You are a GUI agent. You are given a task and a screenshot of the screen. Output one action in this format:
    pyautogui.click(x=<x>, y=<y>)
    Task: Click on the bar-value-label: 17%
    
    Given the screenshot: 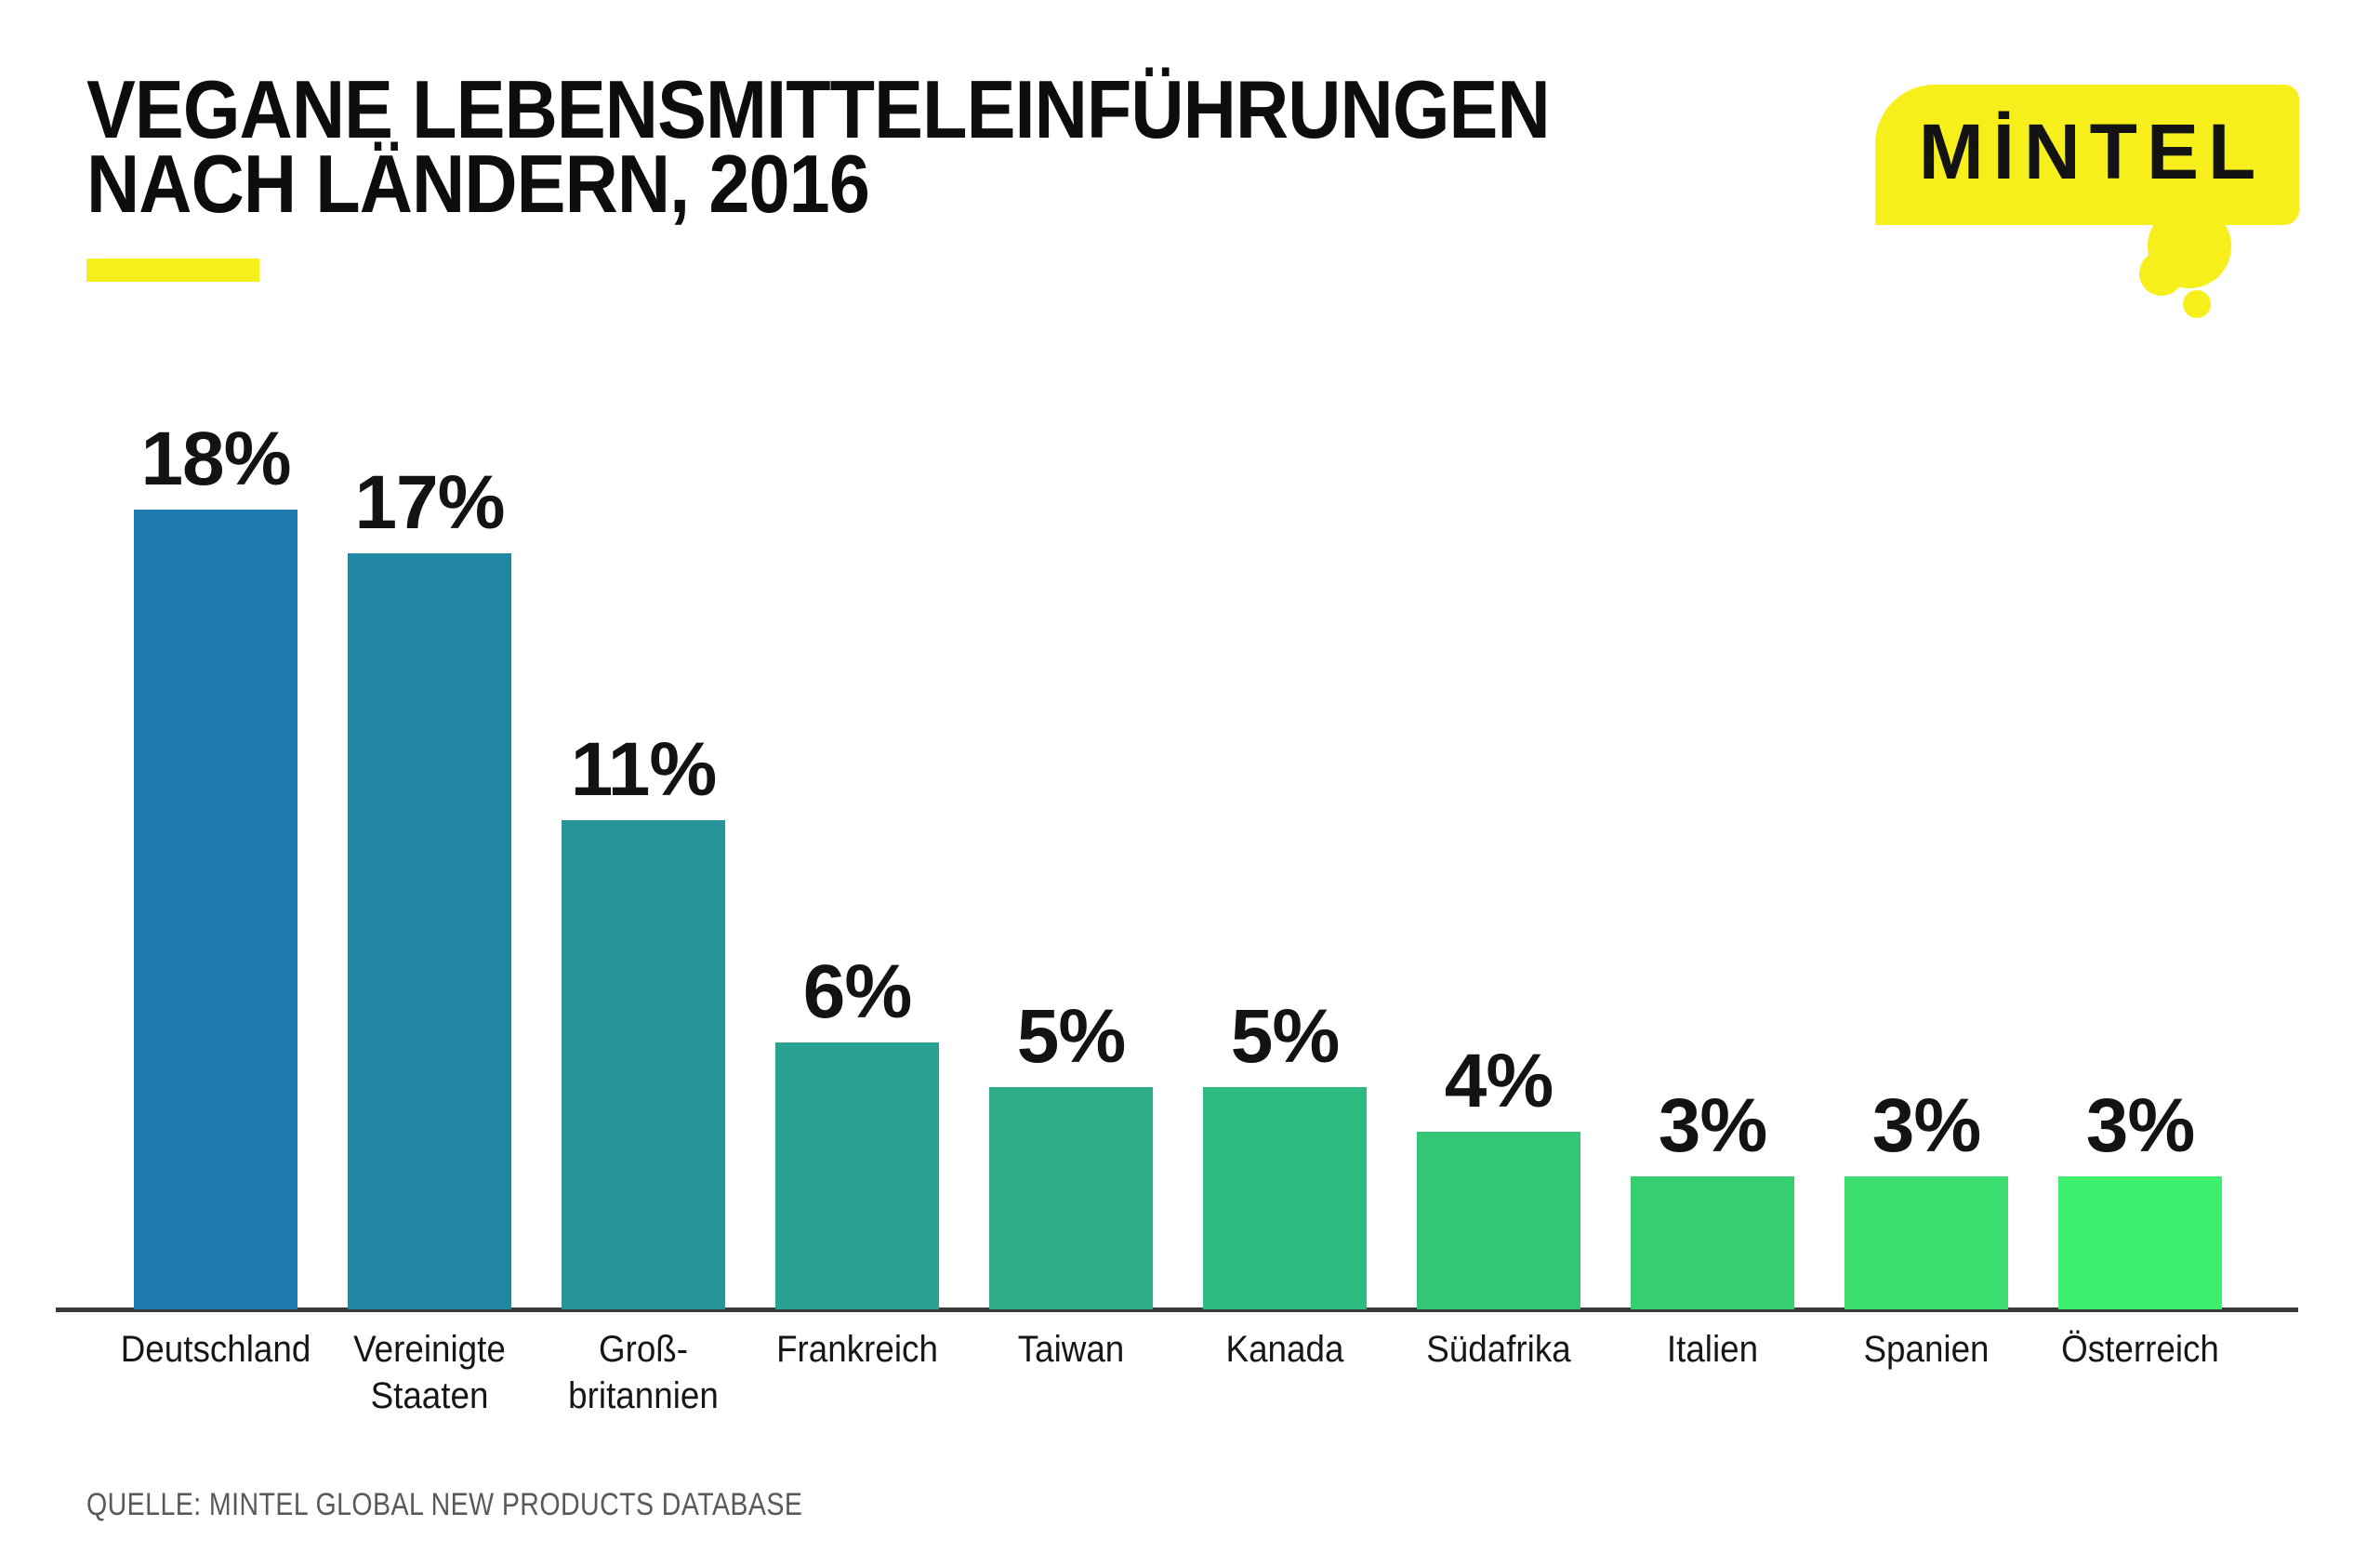 What is the action you would take?
    pyautogui.click(x=429, y=503)
    